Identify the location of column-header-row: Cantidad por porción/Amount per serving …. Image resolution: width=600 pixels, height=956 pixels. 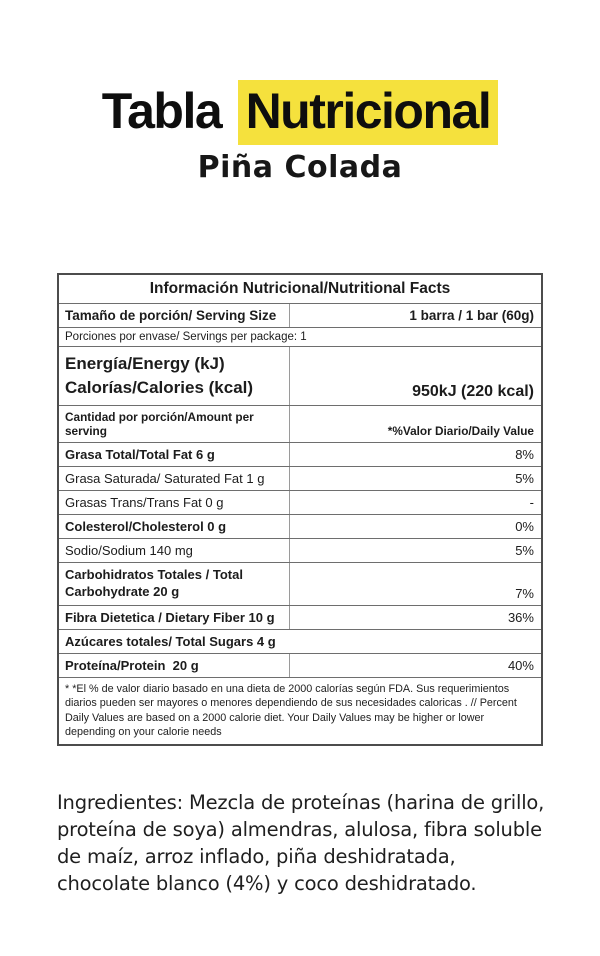
(300, 425).